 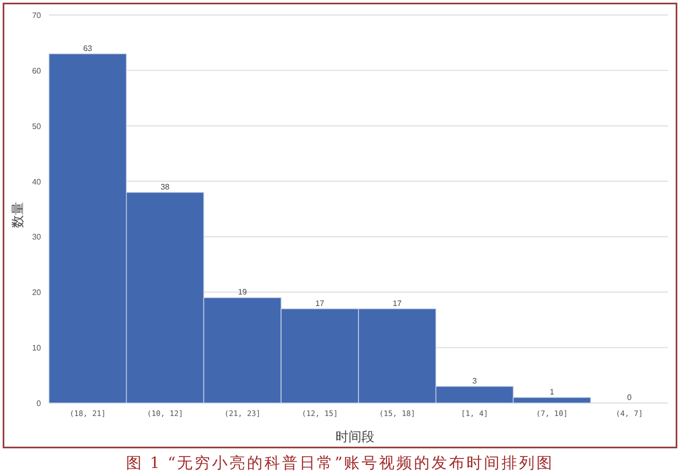 I want to click on xlabel: 时间段, so click(x=355, y=437).